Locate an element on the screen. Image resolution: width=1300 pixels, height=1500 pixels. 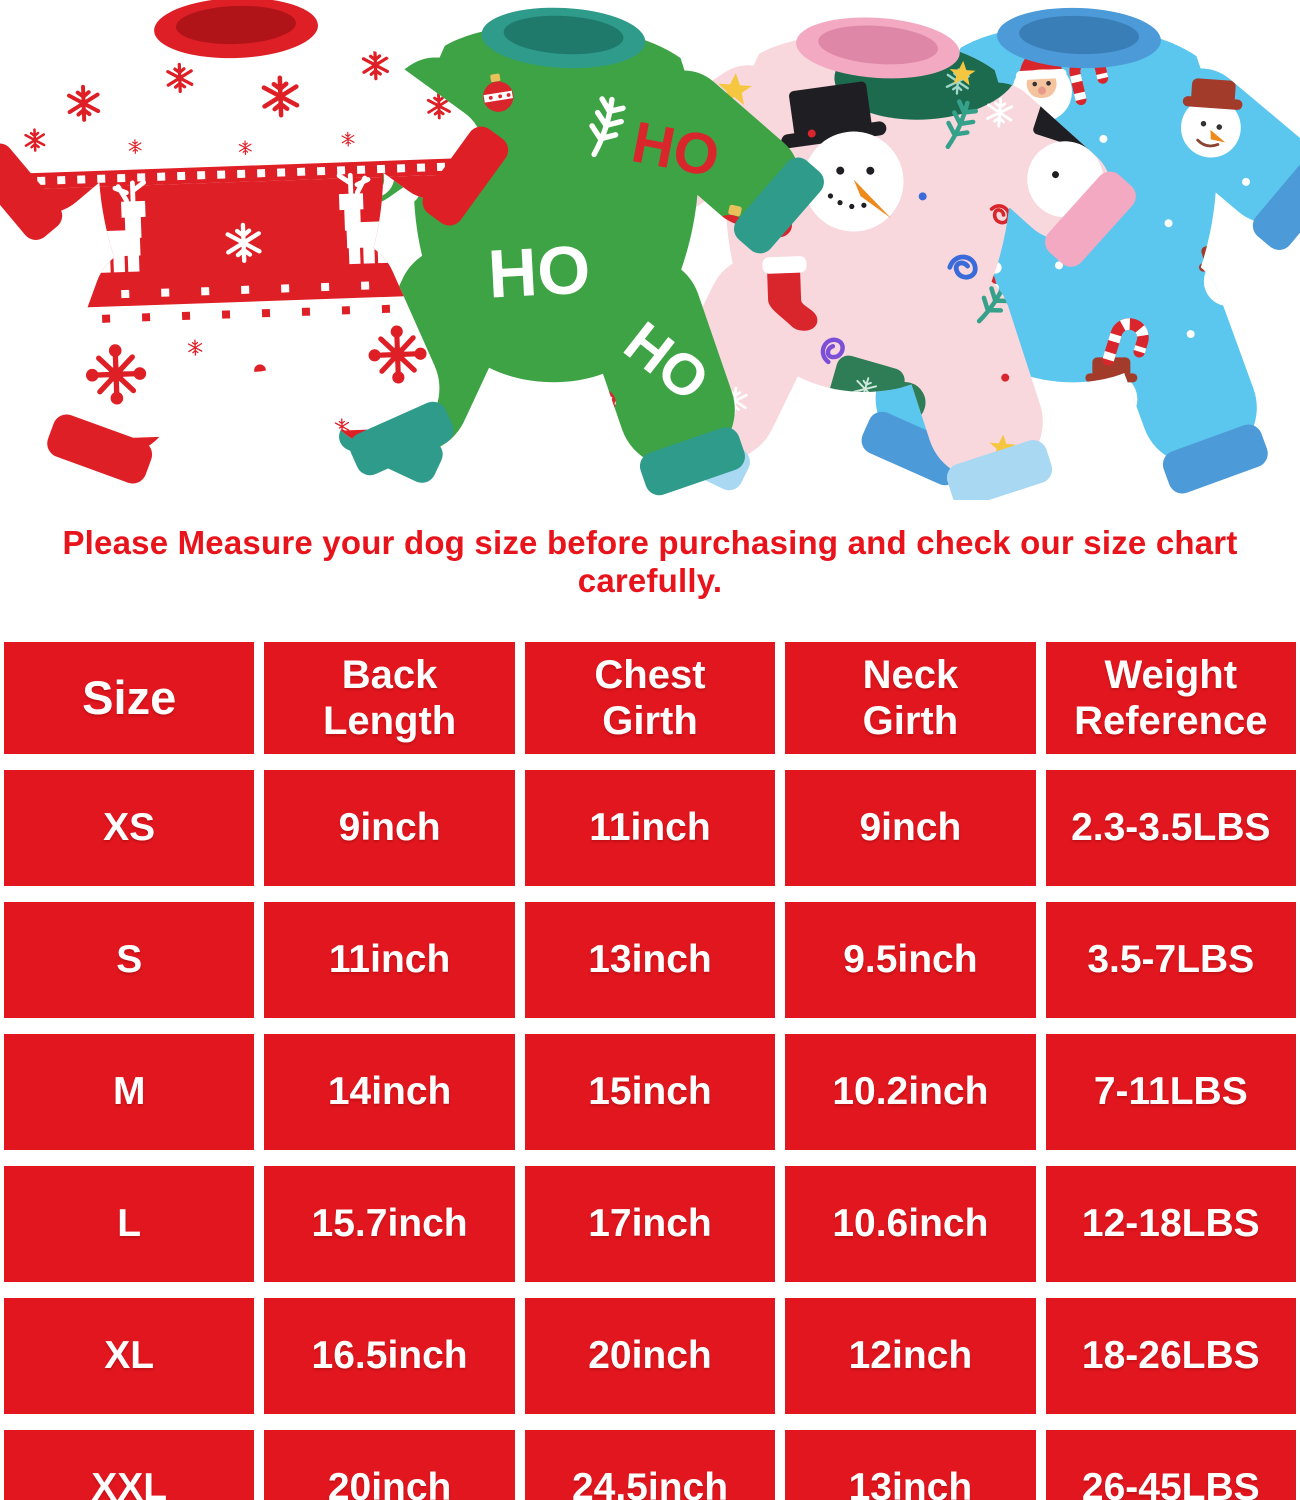
cell-size: M is located at coordinates (129, 1092).